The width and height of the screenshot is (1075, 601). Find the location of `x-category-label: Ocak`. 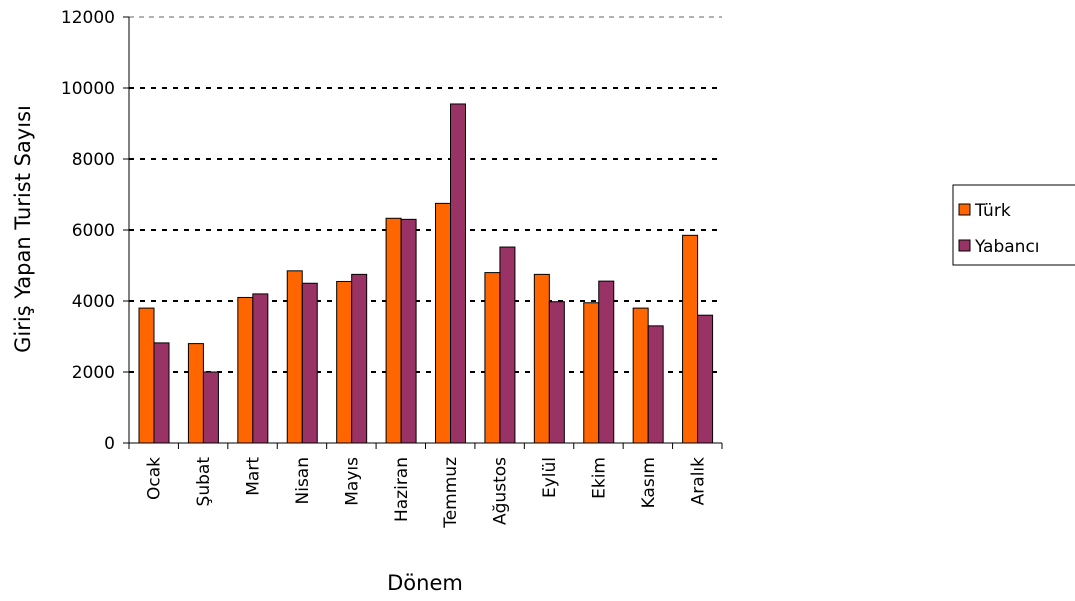

x-category-label: Ocak is located at coordinates (155, 478).